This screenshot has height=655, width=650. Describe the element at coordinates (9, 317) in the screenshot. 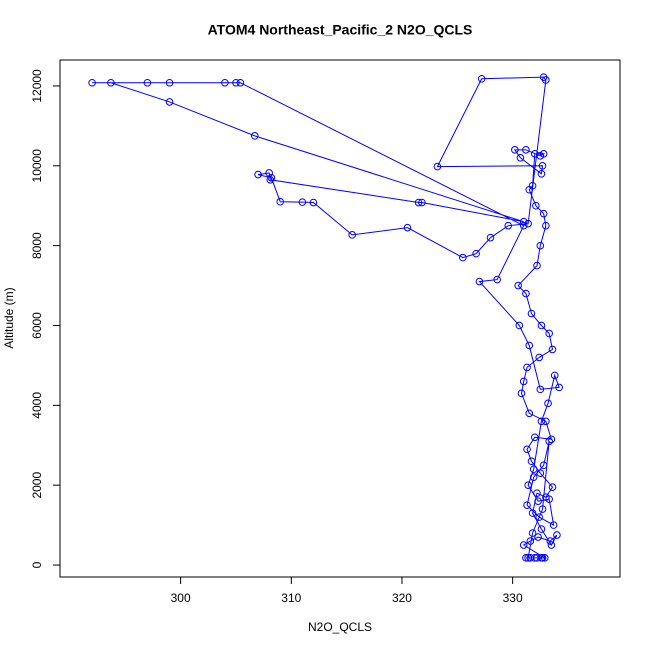

I see `y-axis-label: Altitude (m)` at that location.